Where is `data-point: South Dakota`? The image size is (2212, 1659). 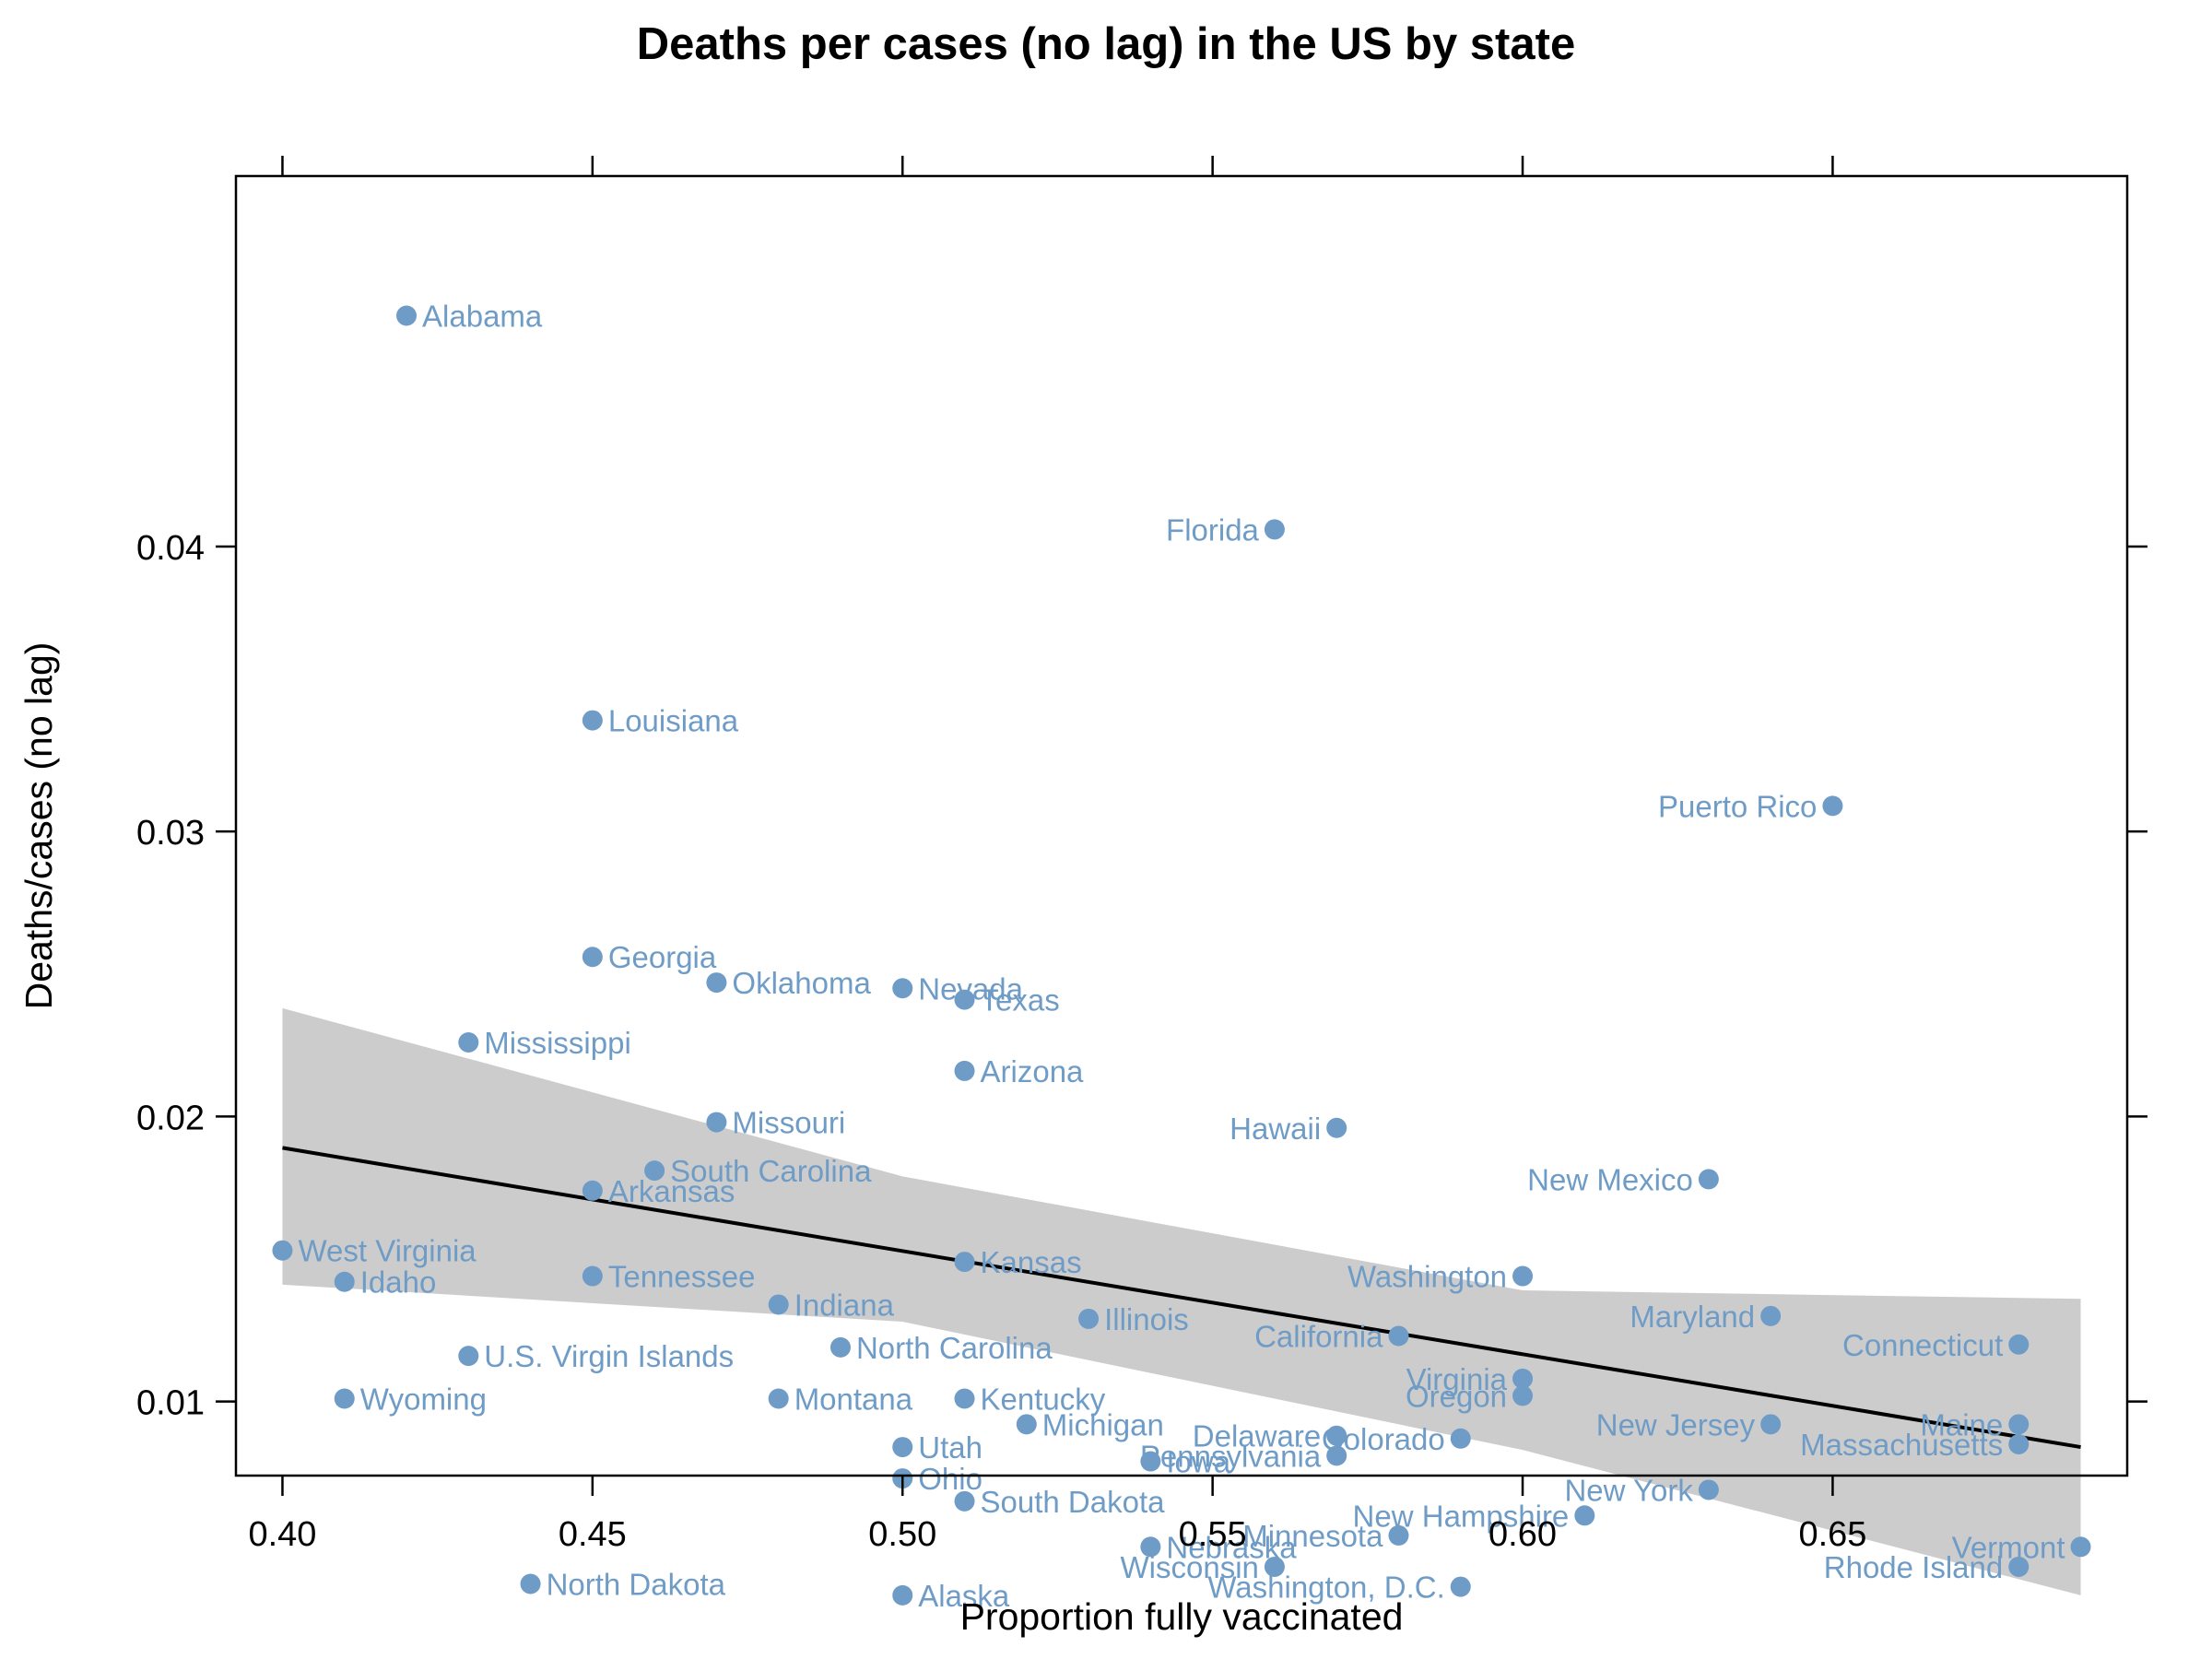
data-point: South Dakota is located at coordinates (1060, 1502).